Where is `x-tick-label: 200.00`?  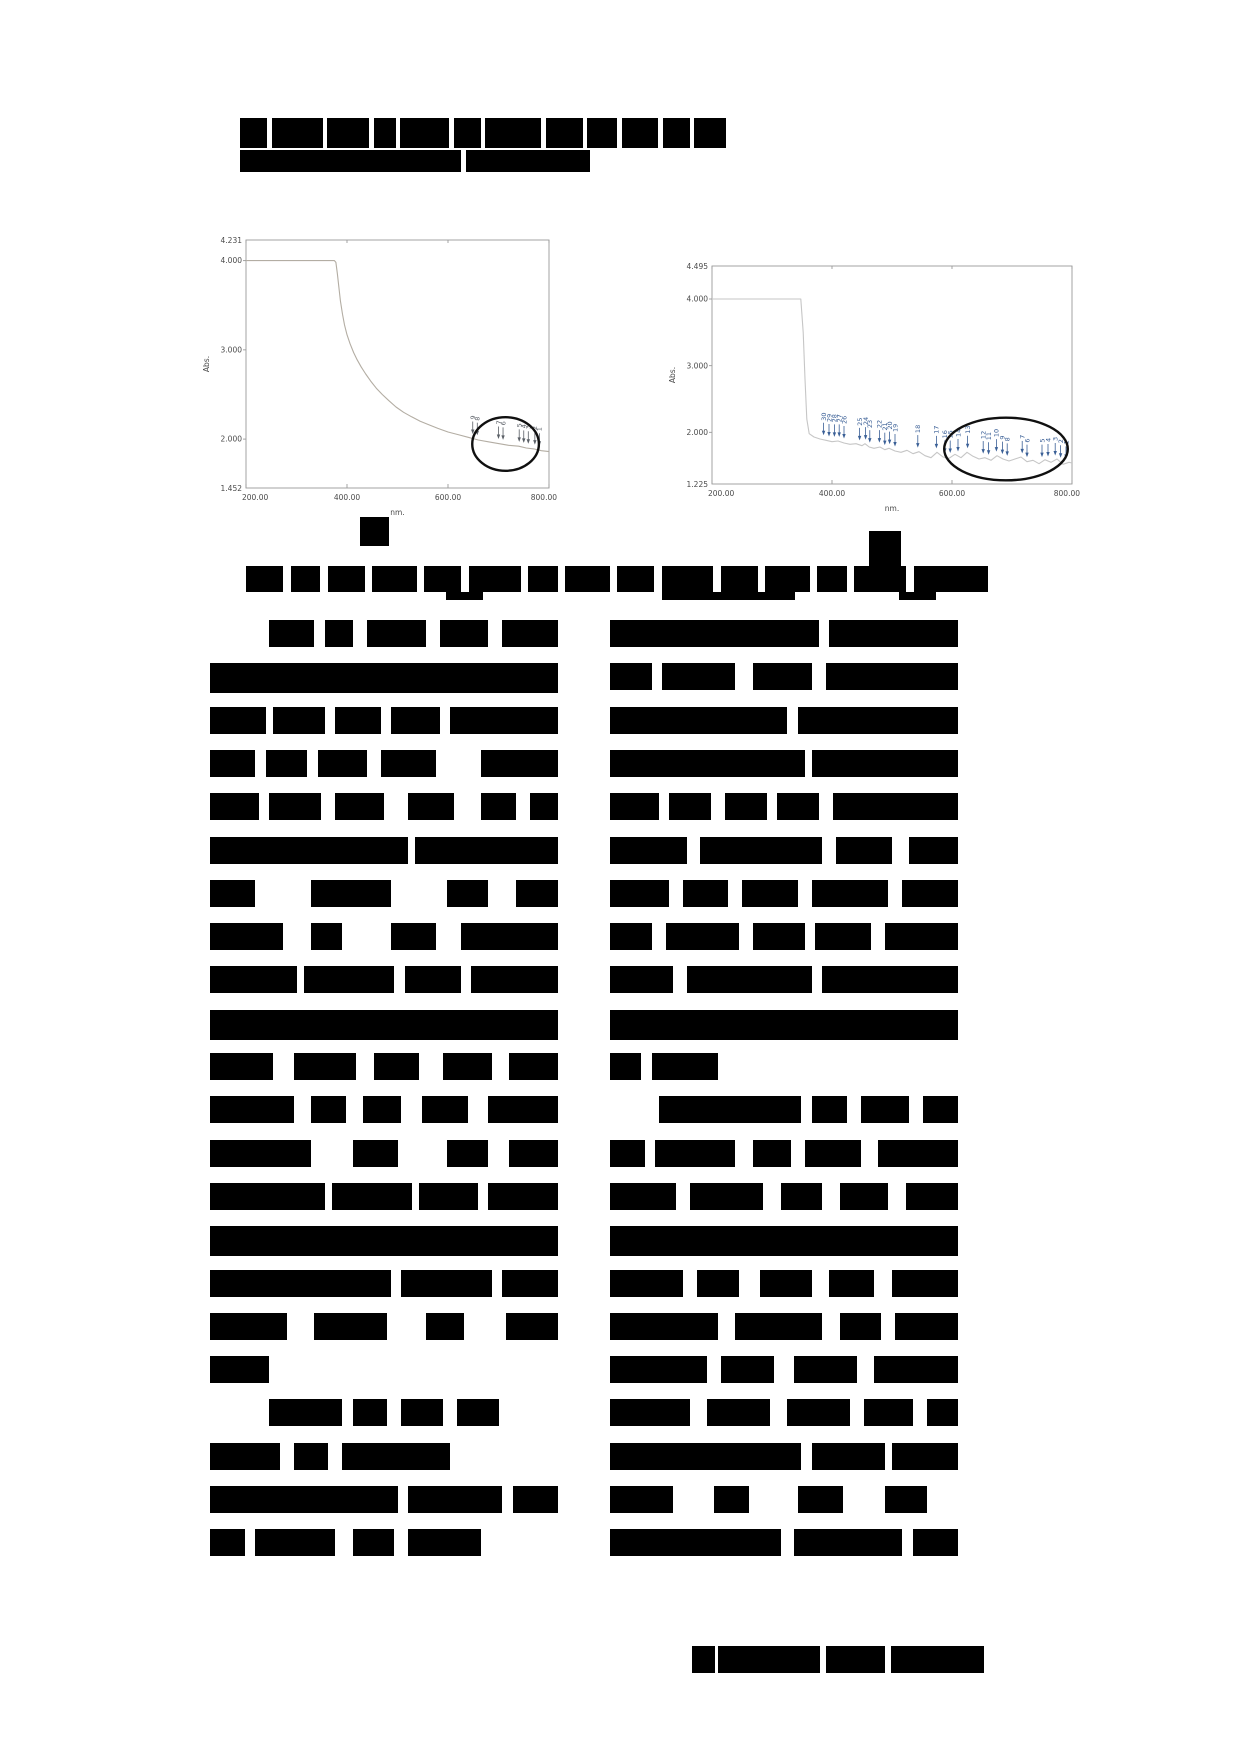 x-tick-label: 200.00 is located at coordinates (721, 493).